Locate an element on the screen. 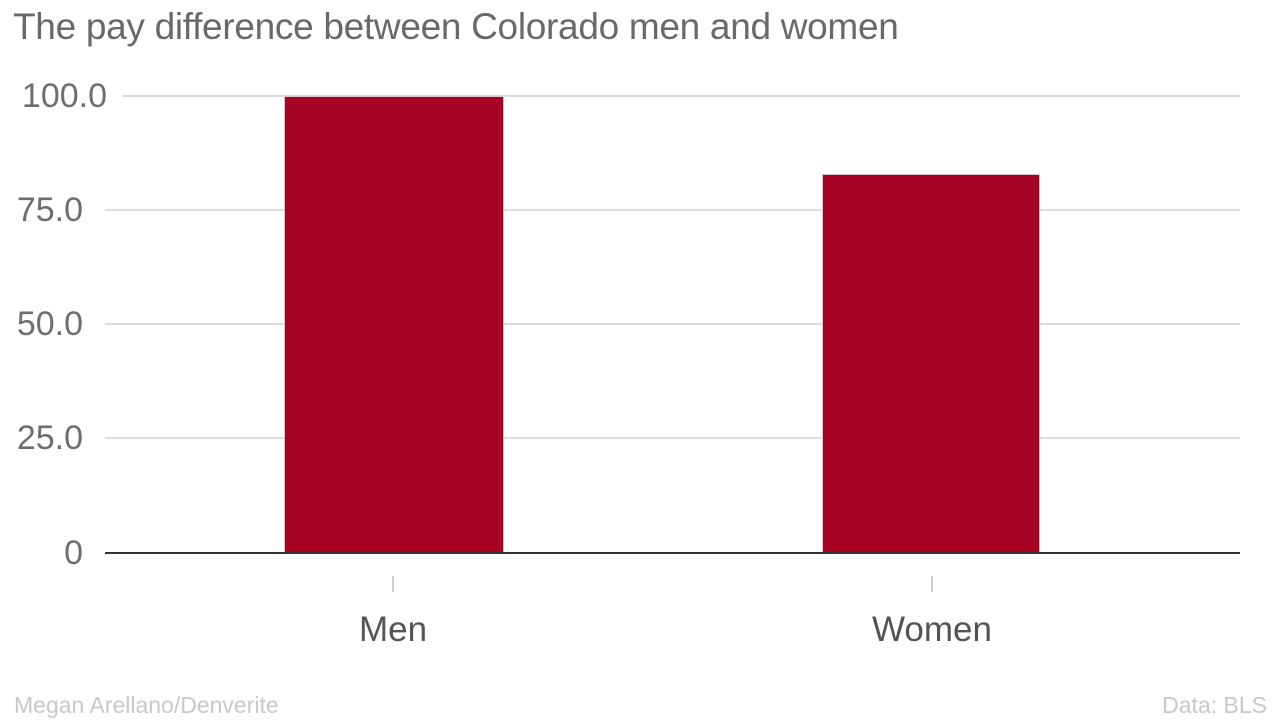 Image resolution: width=1280 pixels, height=720 pixels. bar-women is located at coordinates (931, 363).